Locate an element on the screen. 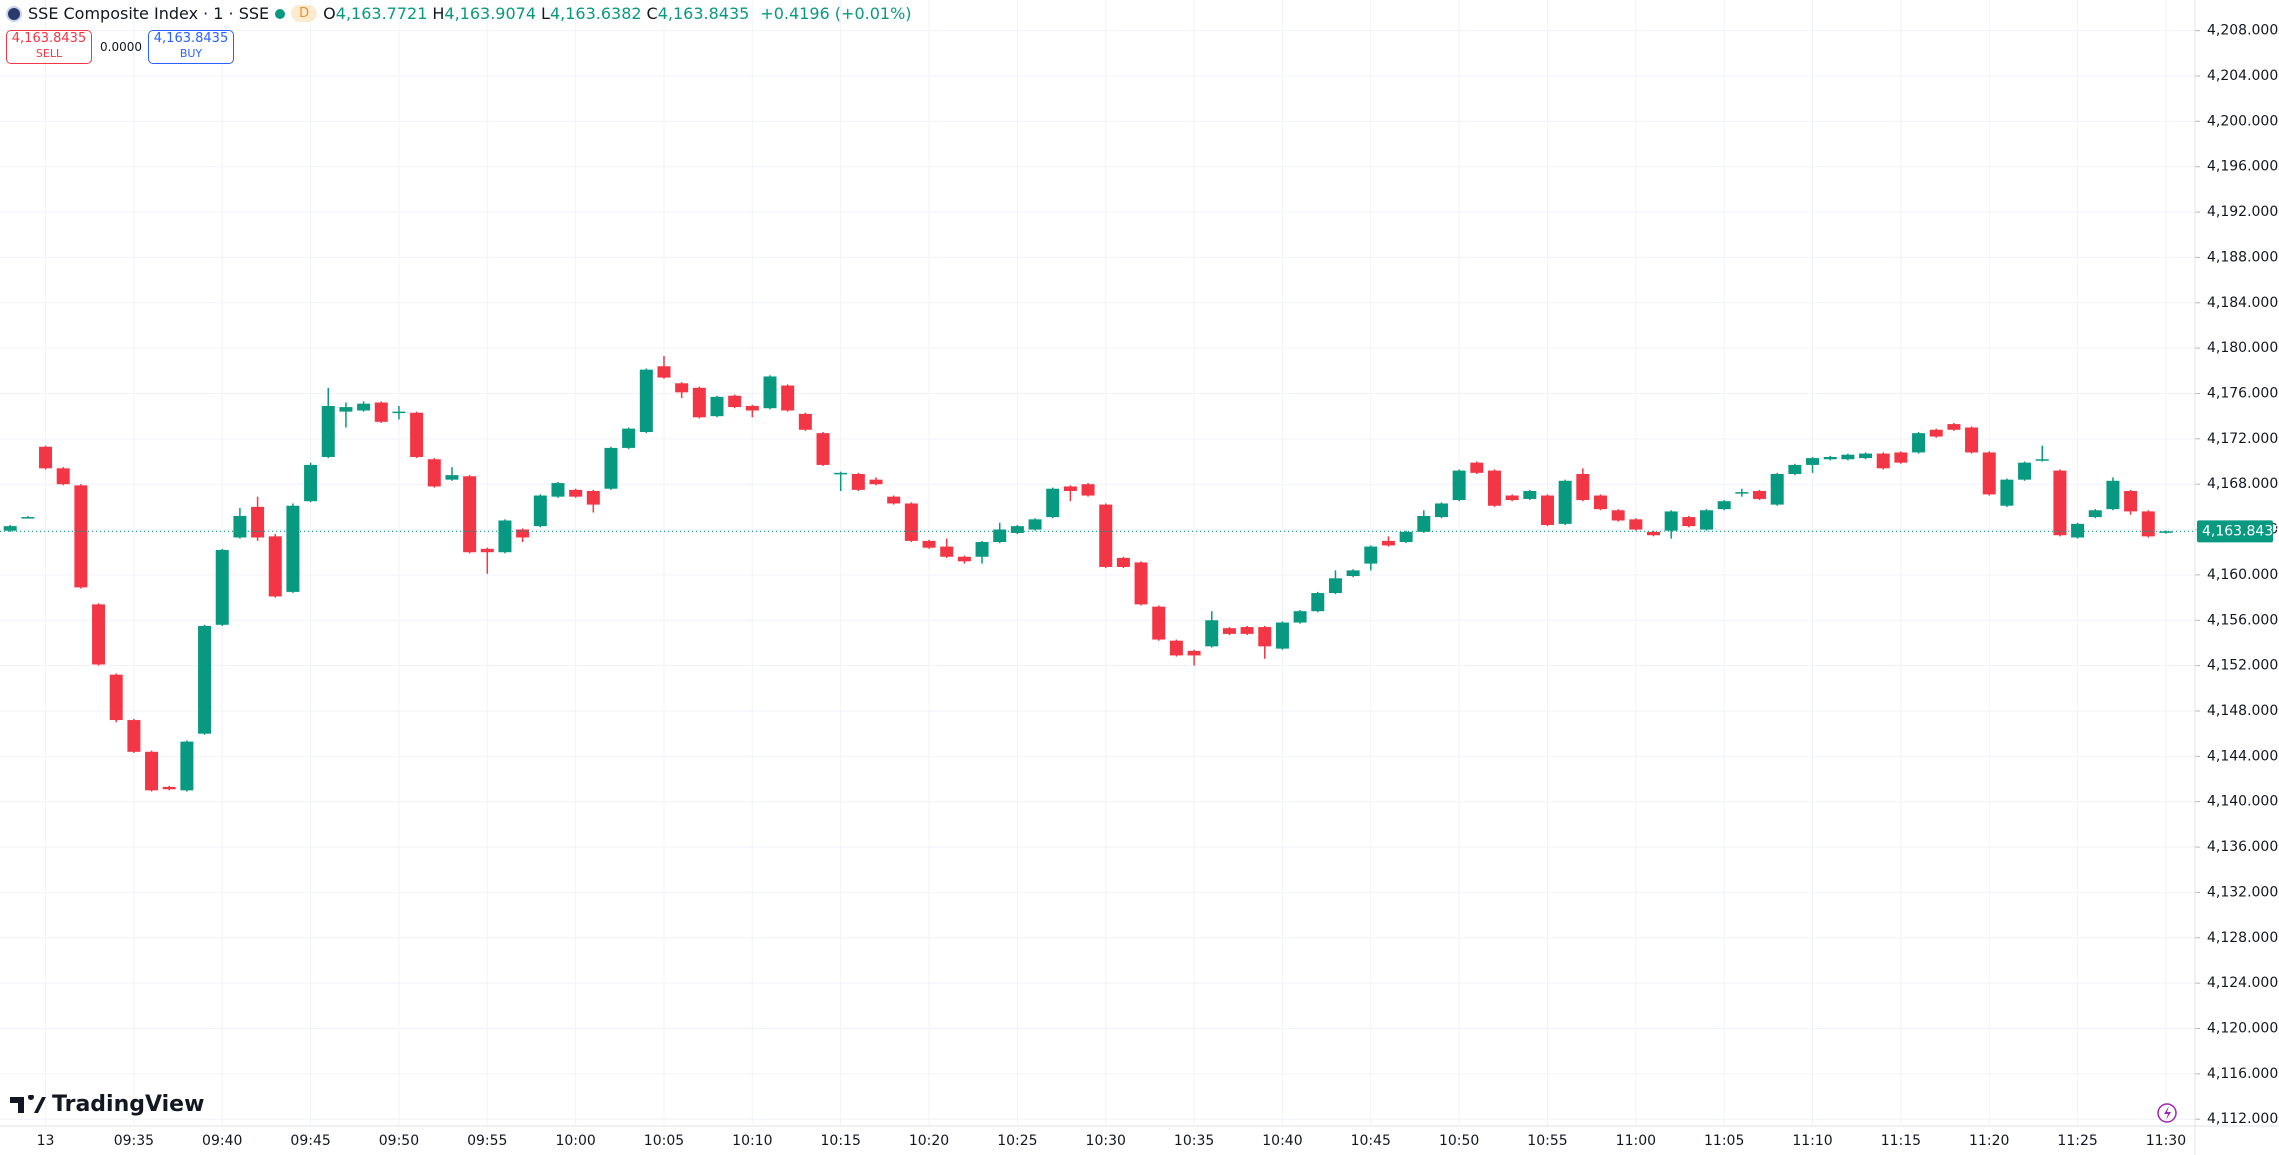  symbol-icon is located at coordinates (14, 13).